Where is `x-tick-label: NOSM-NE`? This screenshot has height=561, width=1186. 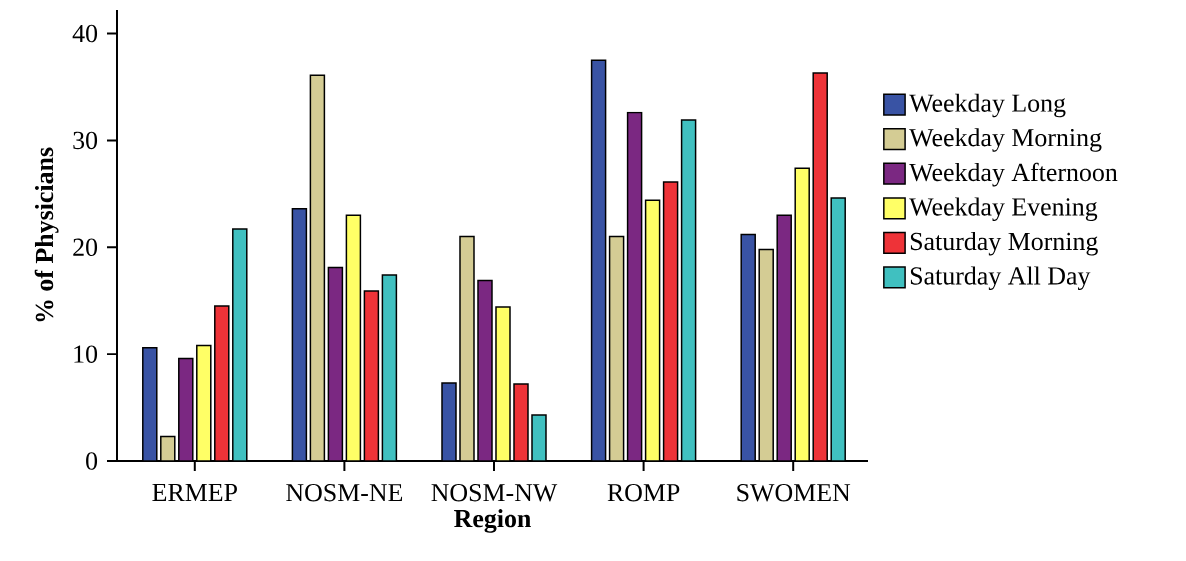
x-tick-label: NOSM-NE is located at coordinates (344, 492).